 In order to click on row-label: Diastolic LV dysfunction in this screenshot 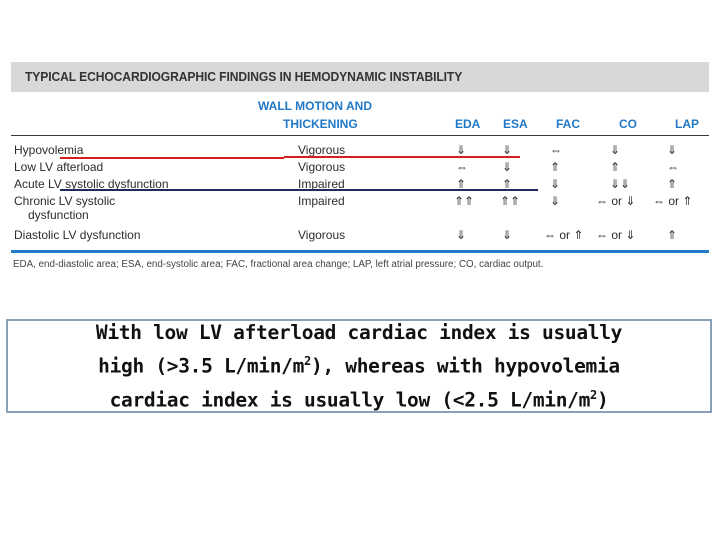, I will do `click(77, 235)`.